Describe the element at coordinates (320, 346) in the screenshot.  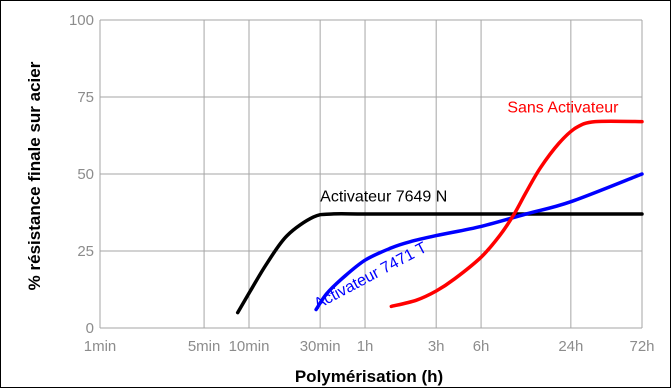
I see `x-tick-label: 30min` at that location.